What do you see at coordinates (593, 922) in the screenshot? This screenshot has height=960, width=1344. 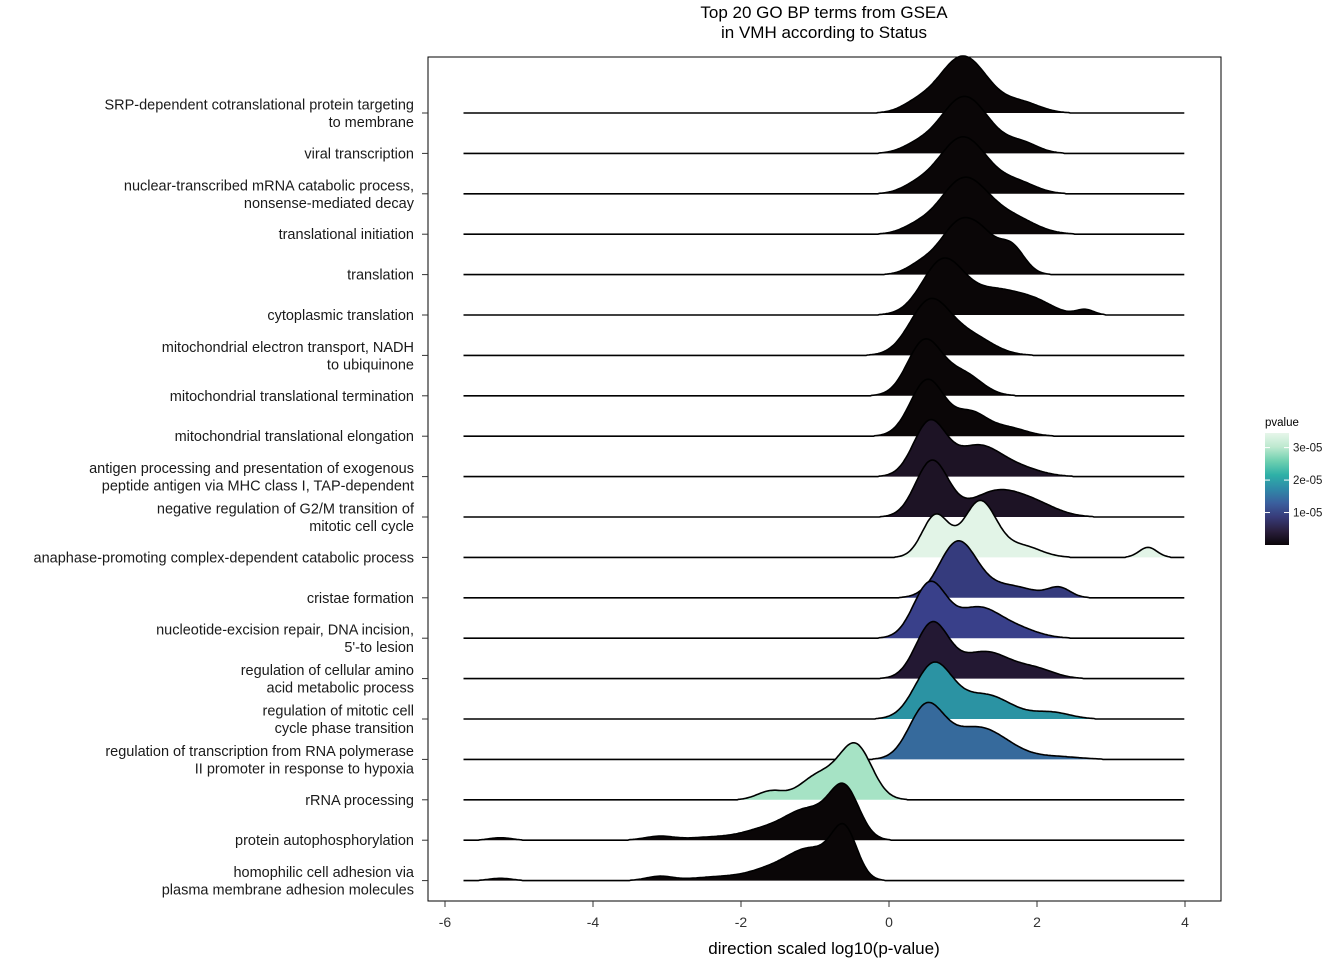 I see `x-tick-label-1: -4` at bounding box center [593, 922].